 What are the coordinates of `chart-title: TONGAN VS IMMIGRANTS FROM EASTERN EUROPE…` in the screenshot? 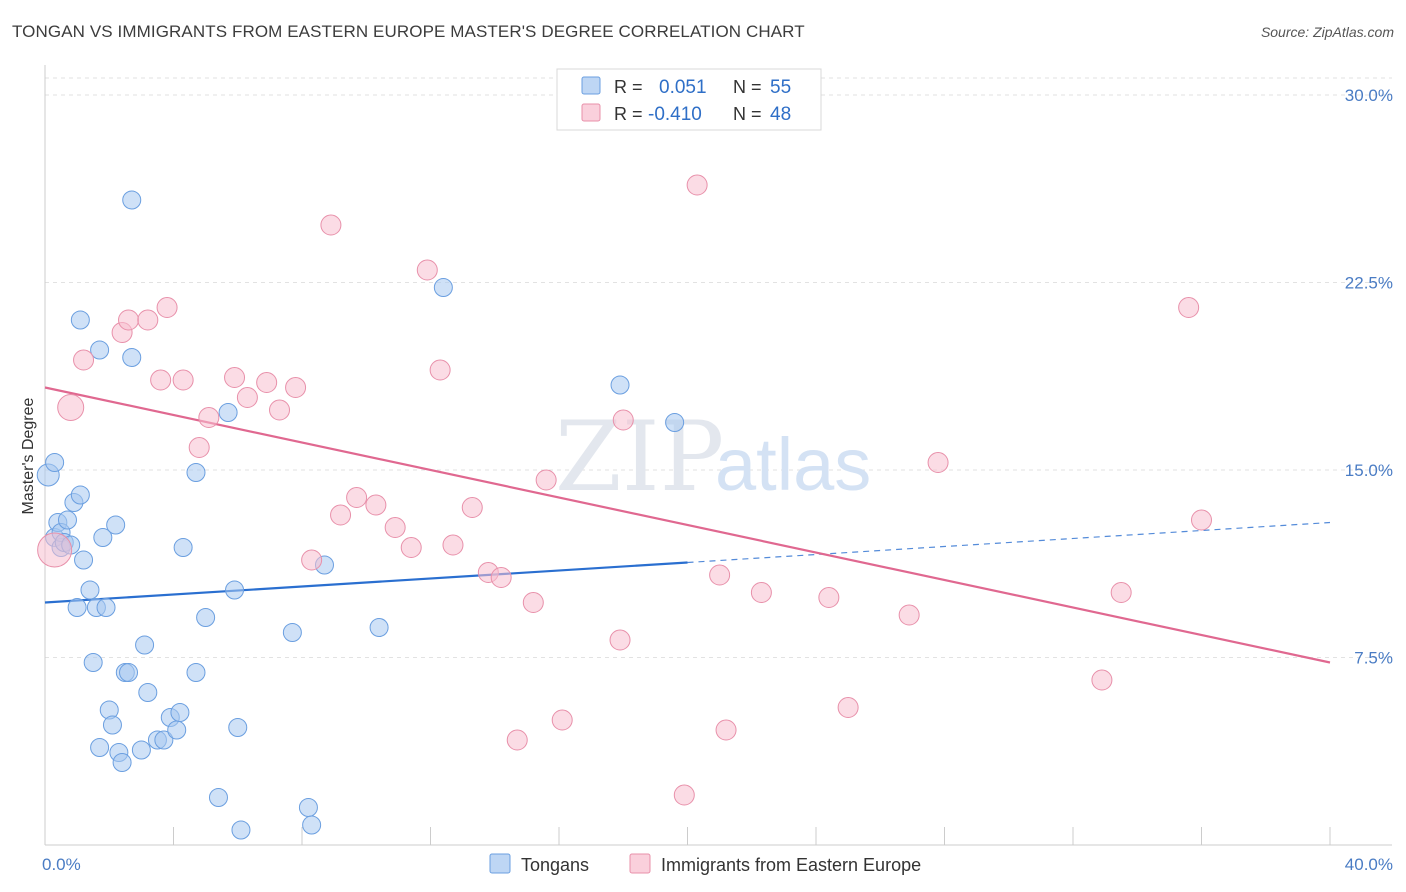 It's located at (408, 31).